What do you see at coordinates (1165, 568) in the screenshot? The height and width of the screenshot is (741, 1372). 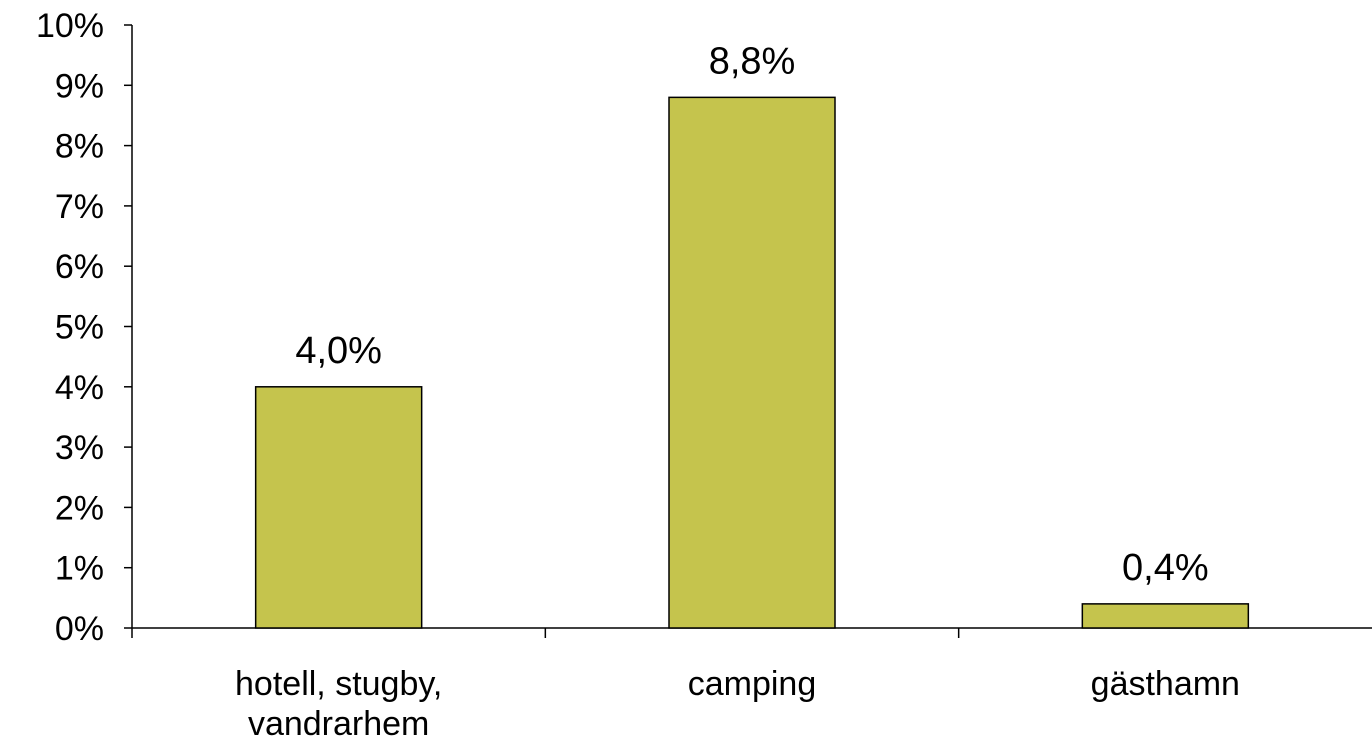 I see `data-label: 0,4%` at bounding box center [1165, 568].